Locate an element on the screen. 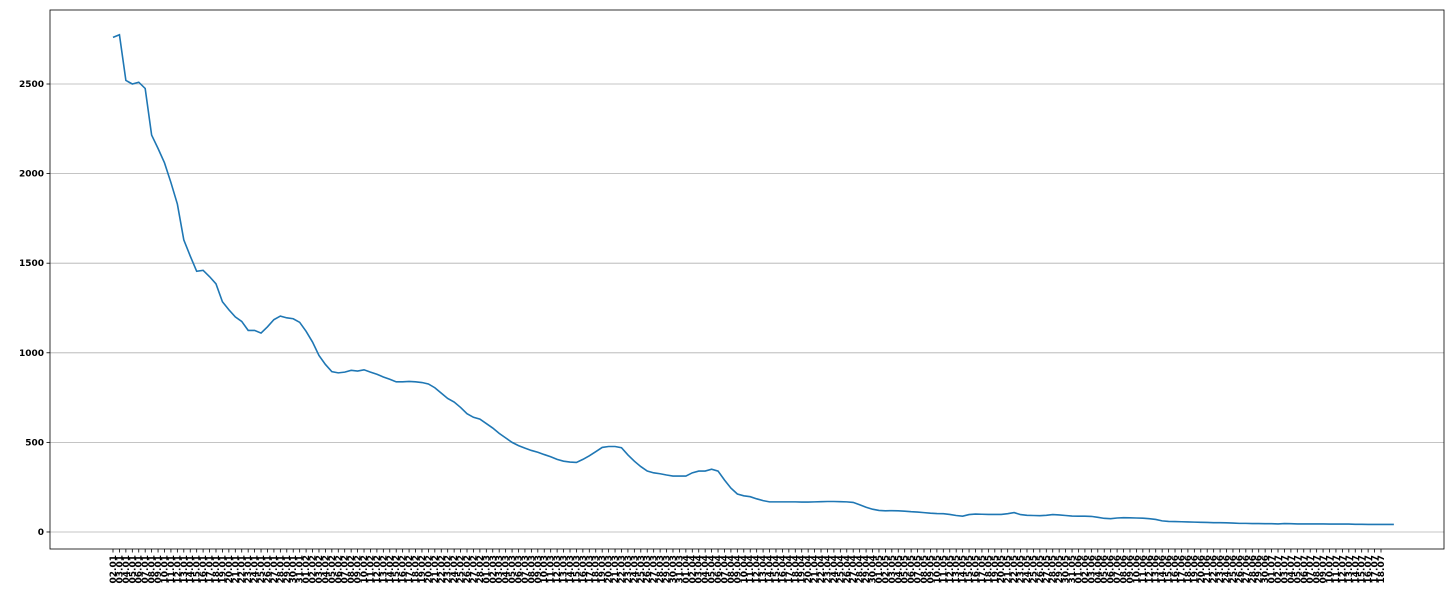 Image resolution: width=1455 pixels, height=604 pixels. x-tick-label: 15.02 is located at coordinates (397, 569).